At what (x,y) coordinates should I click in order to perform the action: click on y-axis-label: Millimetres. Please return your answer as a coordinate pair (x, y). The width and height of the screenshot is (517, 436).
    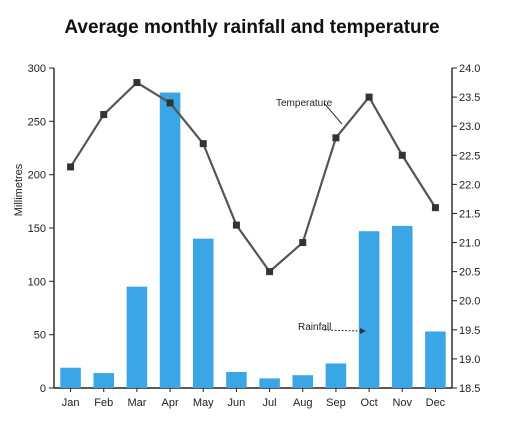
    Looking at the image, I should click on (19, 189).